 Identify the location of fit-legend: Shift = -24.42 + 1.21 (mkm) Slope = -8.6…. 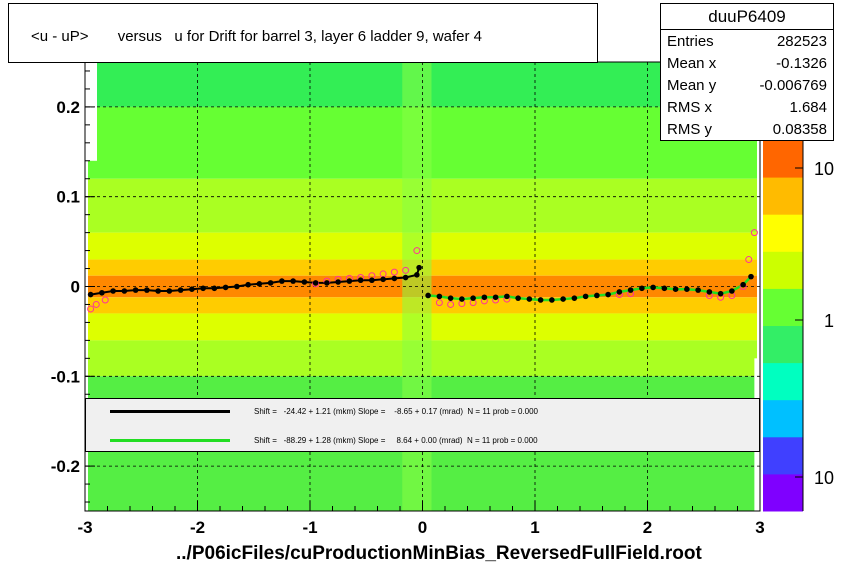
(422, 425).